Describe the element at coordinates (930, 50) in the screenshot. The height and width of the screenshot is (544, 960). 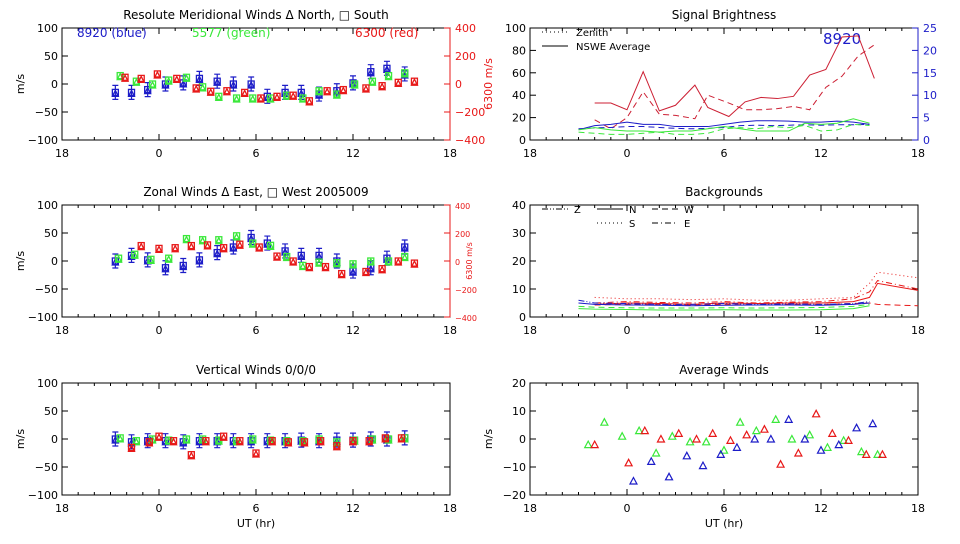
I see `right-y-tick-label: 20` at that location.